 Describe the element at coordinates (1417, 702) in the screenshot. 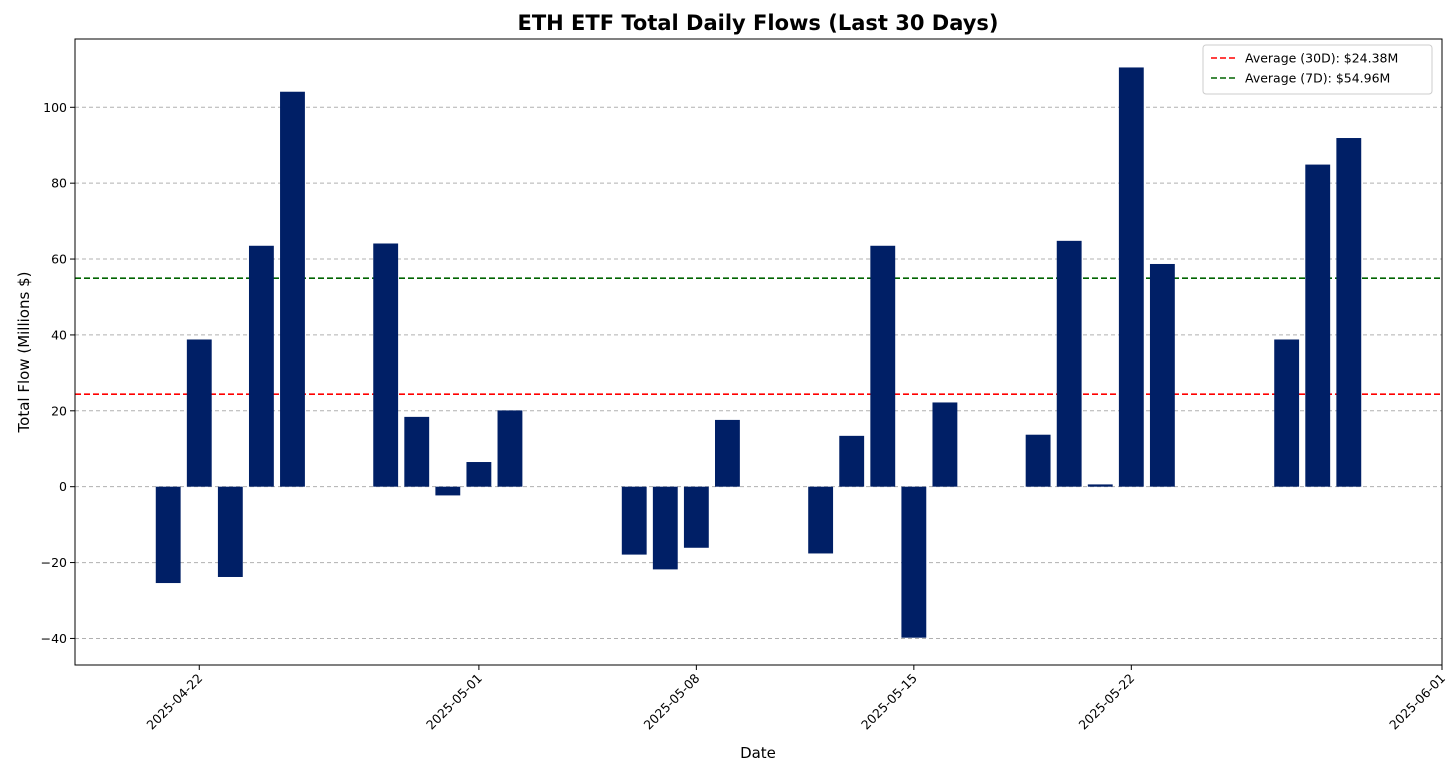

I see `x-tick-label: 2025-06-01` at that location.